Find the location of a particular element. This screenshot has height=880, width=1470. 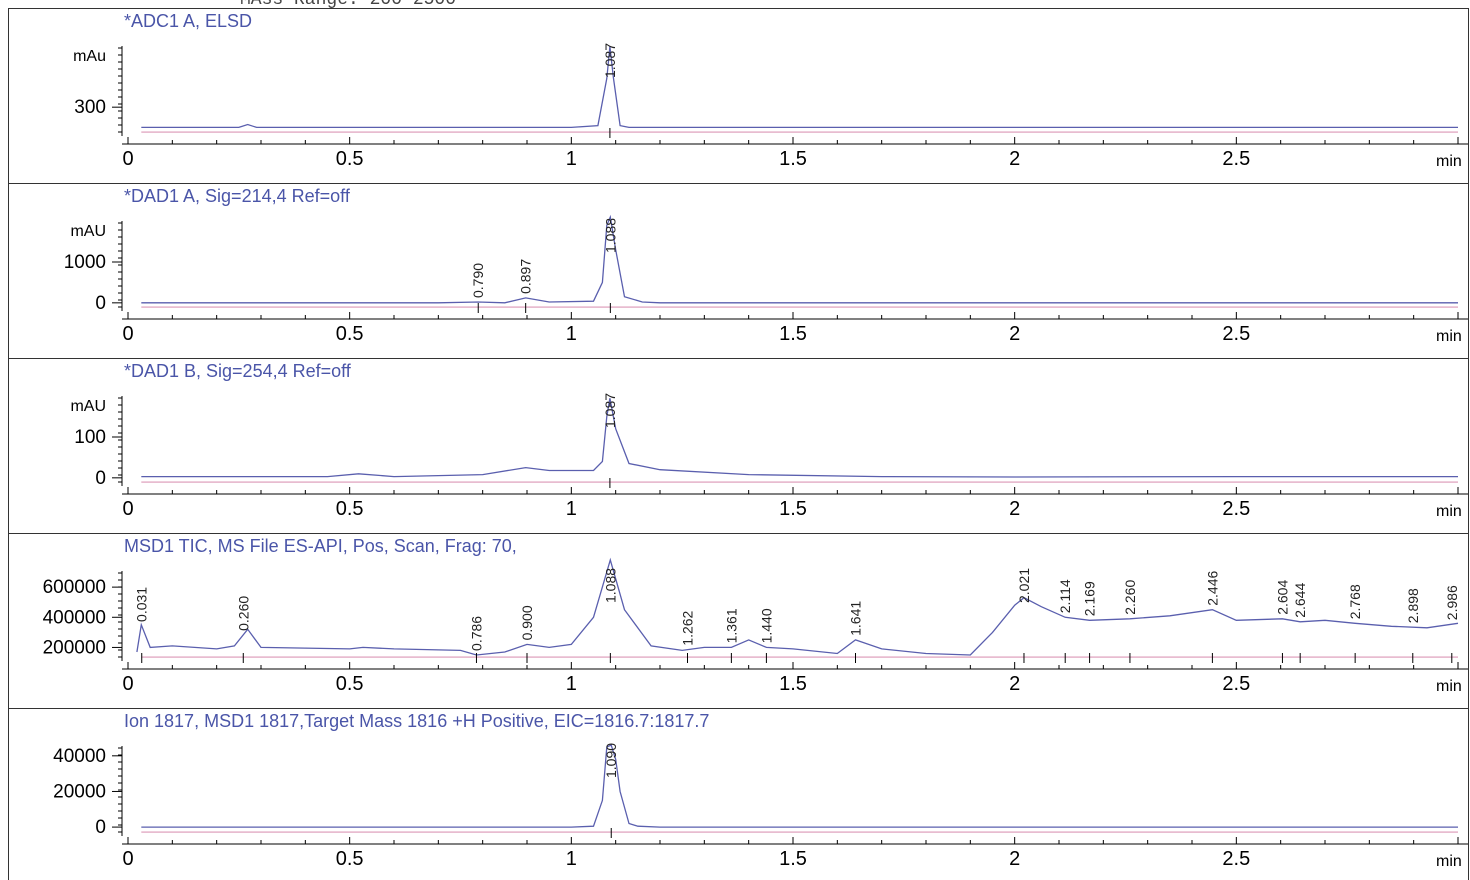

peak-label: 2.260 is located at coordinates (1130, 597).